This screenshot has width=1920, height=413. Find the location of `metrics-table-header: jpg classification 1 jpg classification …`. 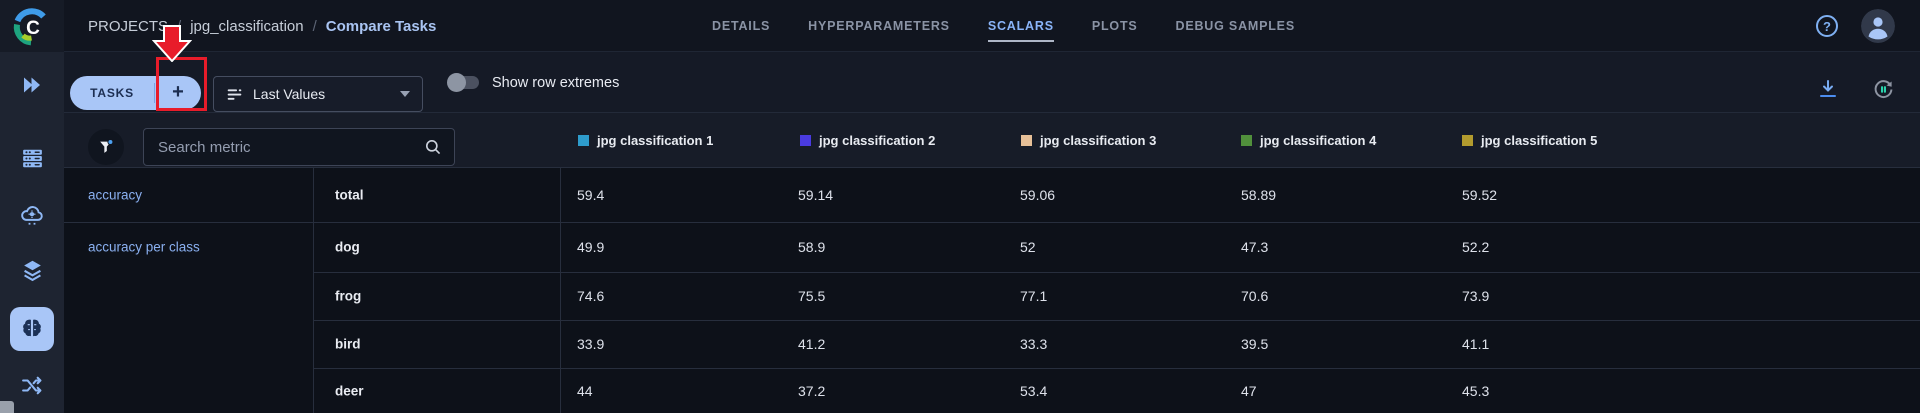

metrics-table-header: jpg classification 1 jpg classification … is located at coordinates (992, 140).